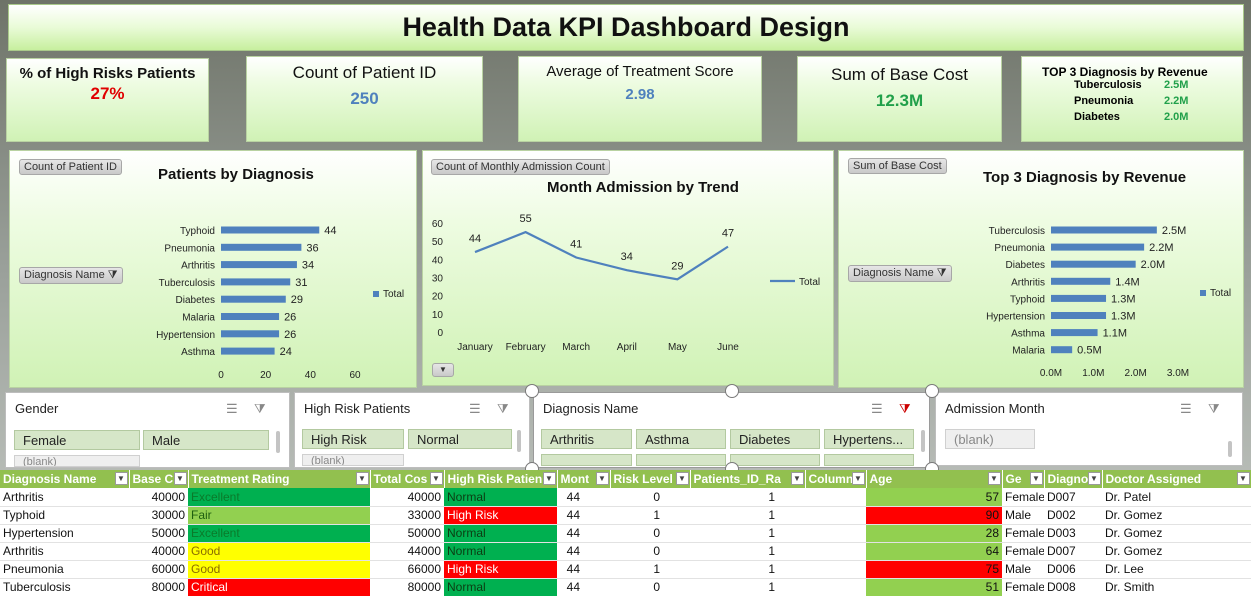 This screenshot has width=1251, height=596. What do you see at coordinates (500, 569) in the screenshot?
I see `table-cell: High Risk` at bounding box center [500, 569].